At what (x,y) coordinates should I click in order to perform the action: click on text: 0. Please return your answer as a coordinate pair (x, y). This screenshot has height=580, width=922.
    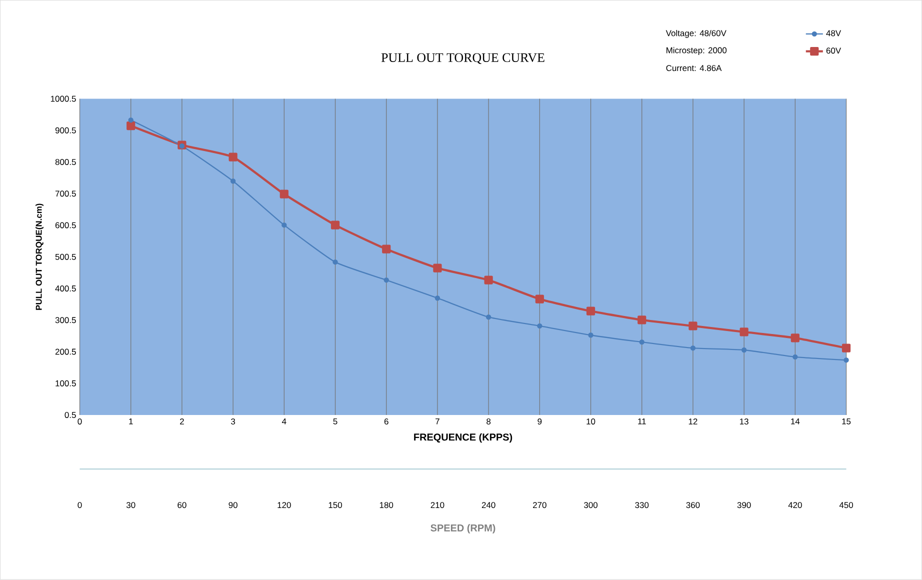
    Looking at the image, I should click on (80, 505).